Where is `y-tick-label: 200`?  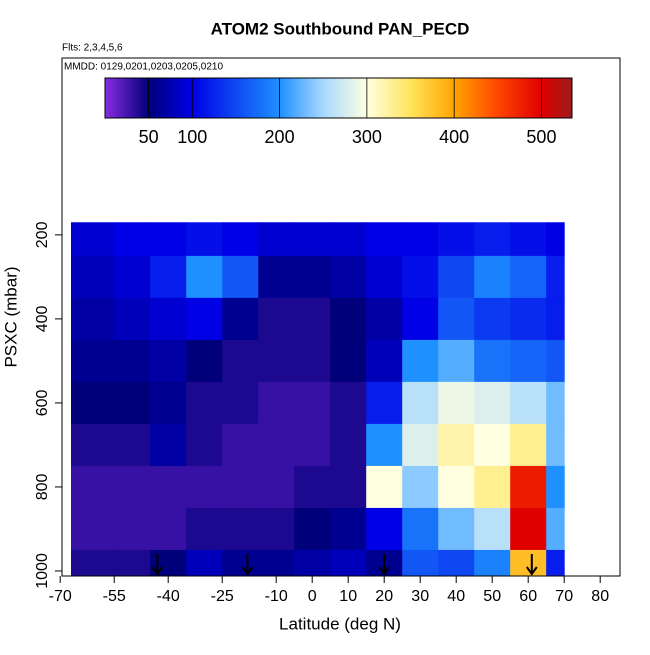
y-tick-label: 200 is located at coordinates (42, 234).